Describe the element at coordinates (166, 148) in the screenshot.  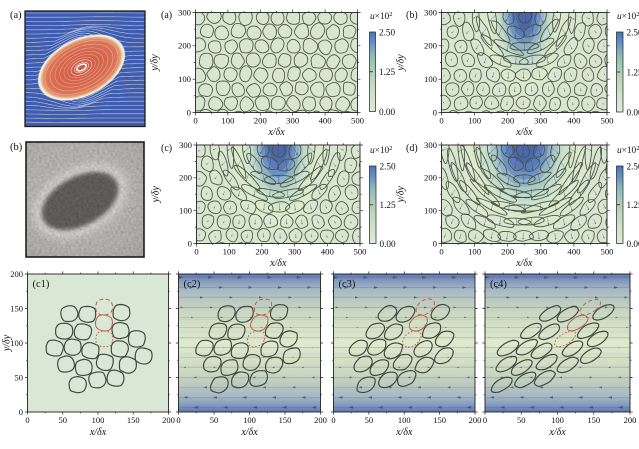
I see `svg-text: (c)` at that location.